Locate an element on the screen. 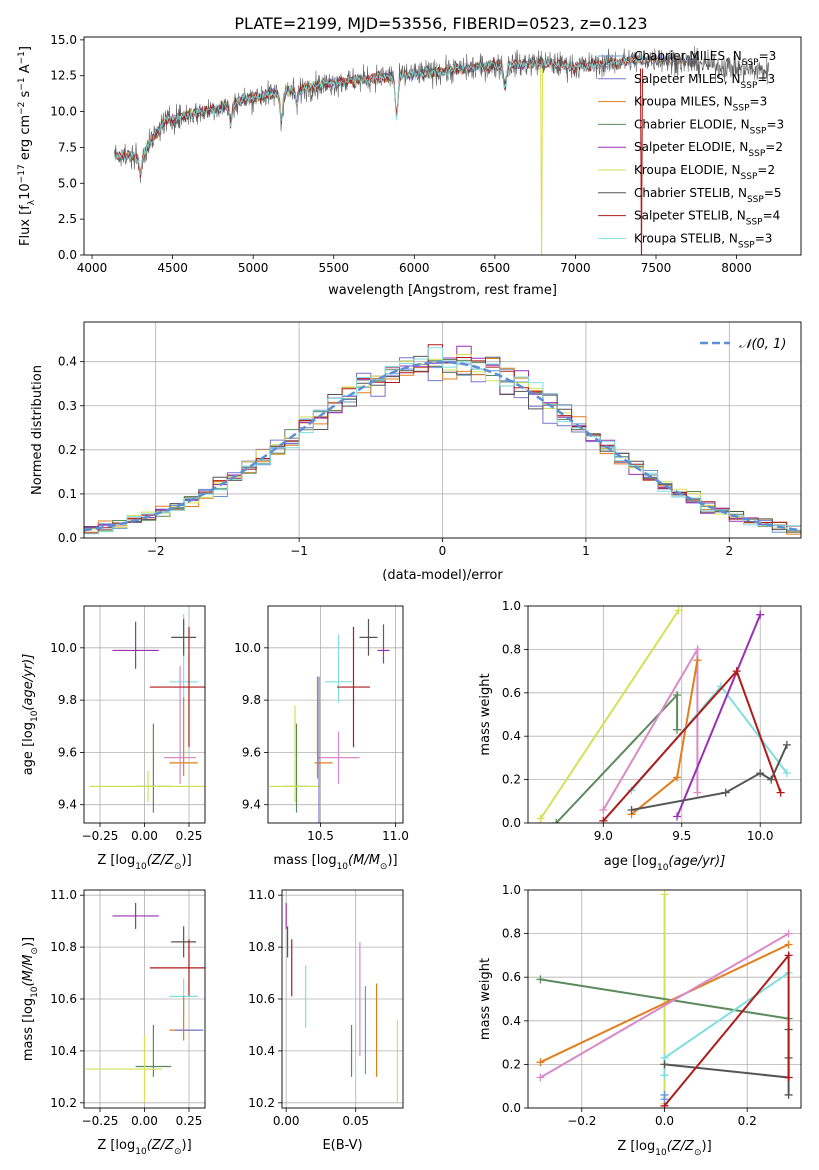 The width and height of the screenshot is (819, 1170). x-tick-label: 8000 is located at coordinates (736, 268).